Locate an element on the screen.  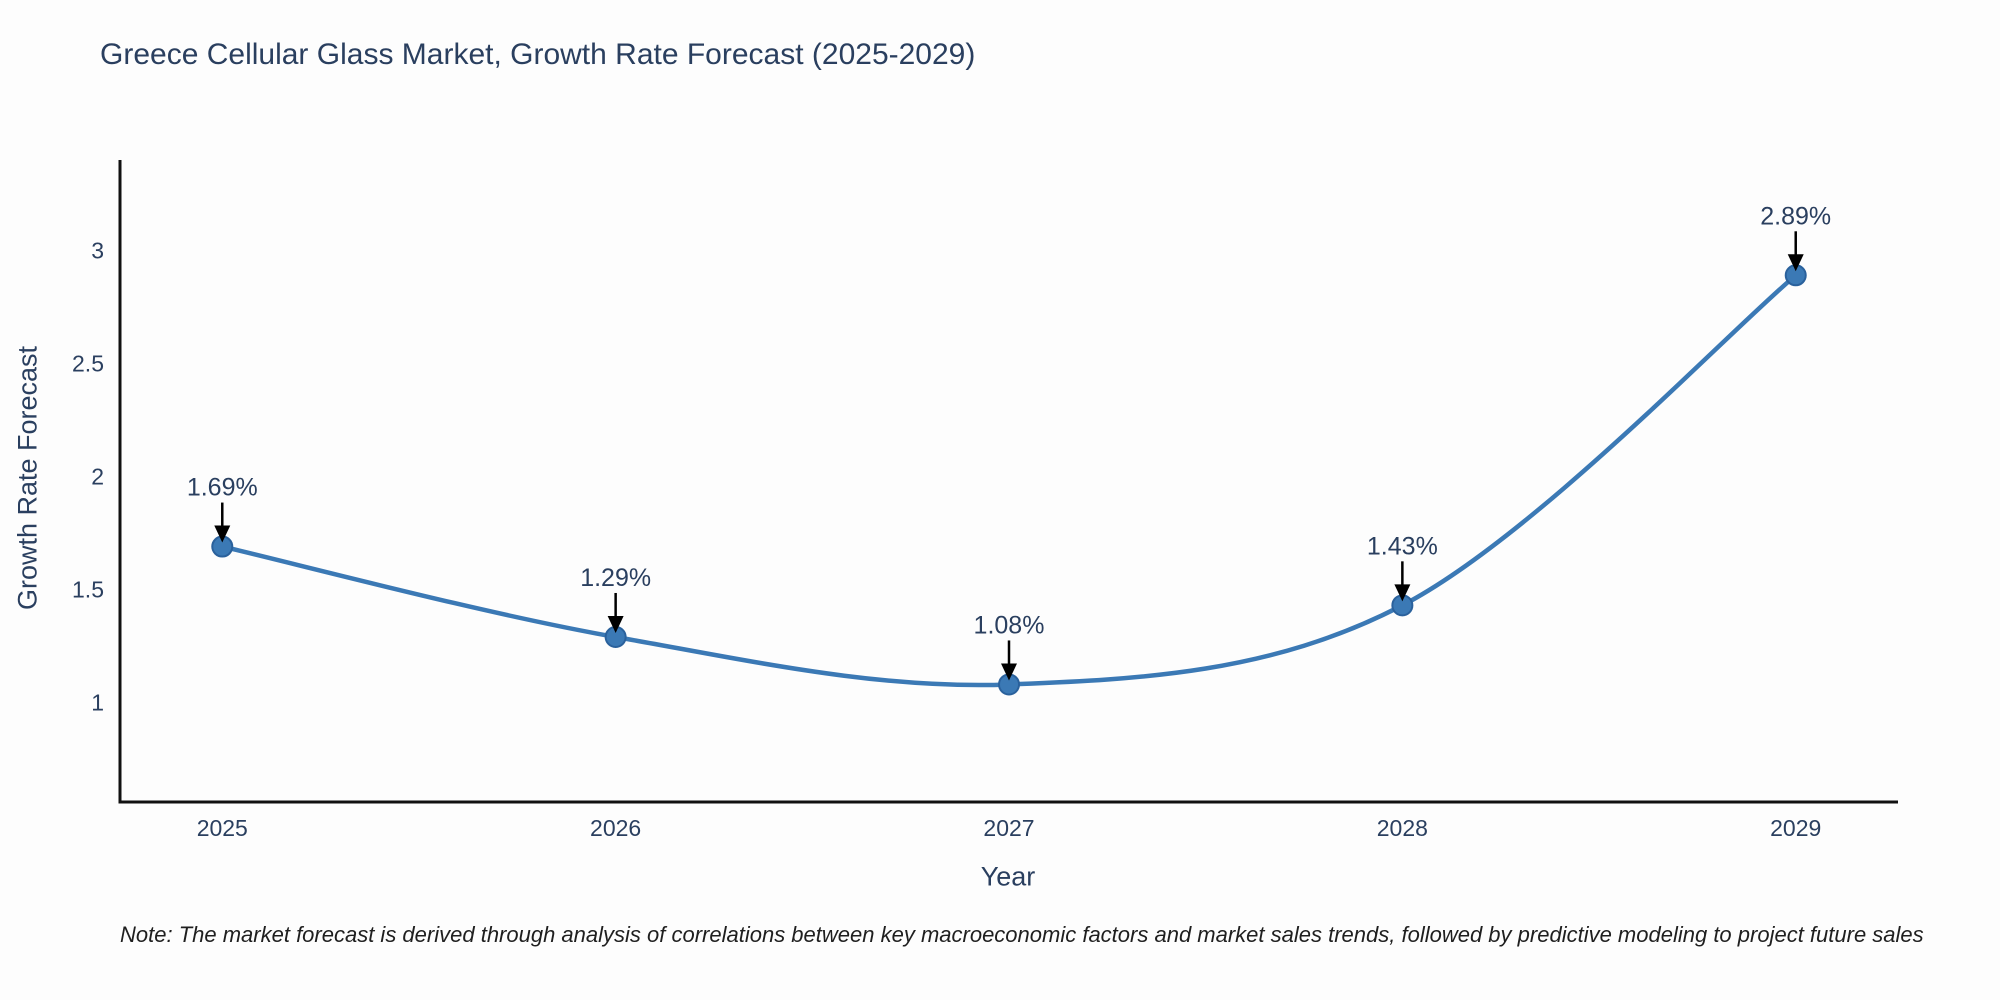
x-tick-label: 2028 is located at coordinates (1402, 828).